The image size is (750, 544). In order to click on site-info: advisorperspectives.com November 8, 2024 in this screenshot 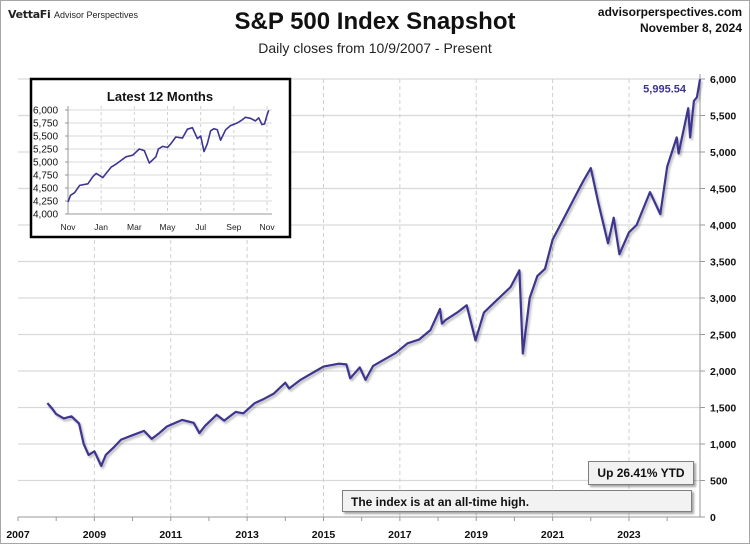, I will do `click(670, 20)`.